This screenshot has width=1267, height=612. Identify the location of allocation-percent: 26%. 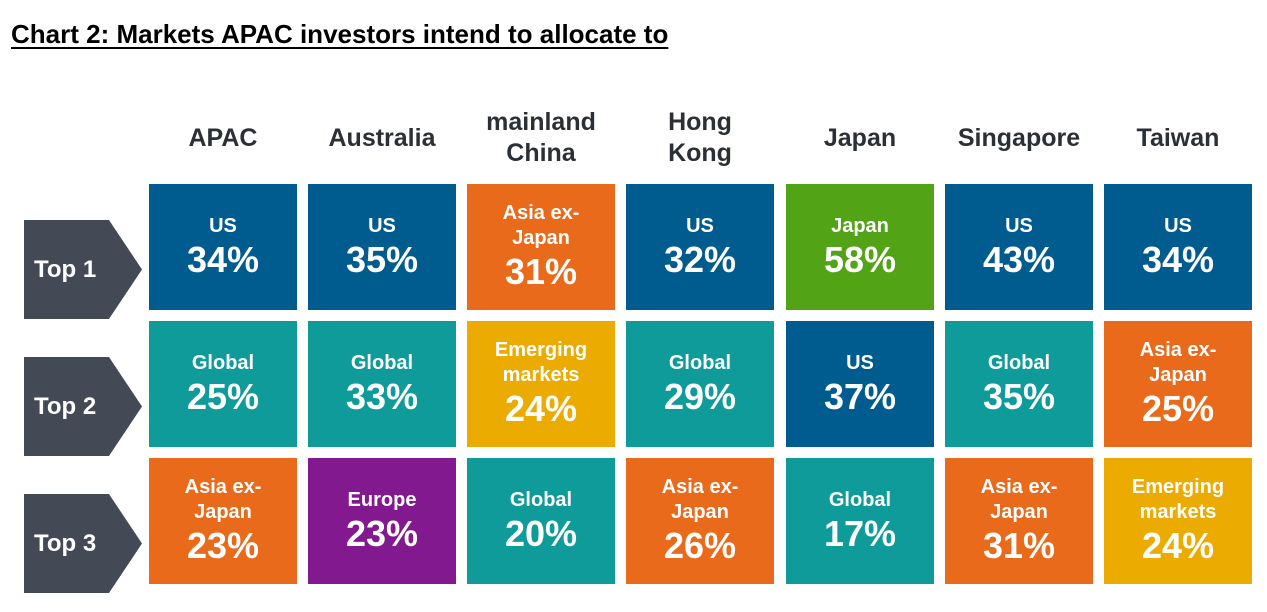
(700, 545).